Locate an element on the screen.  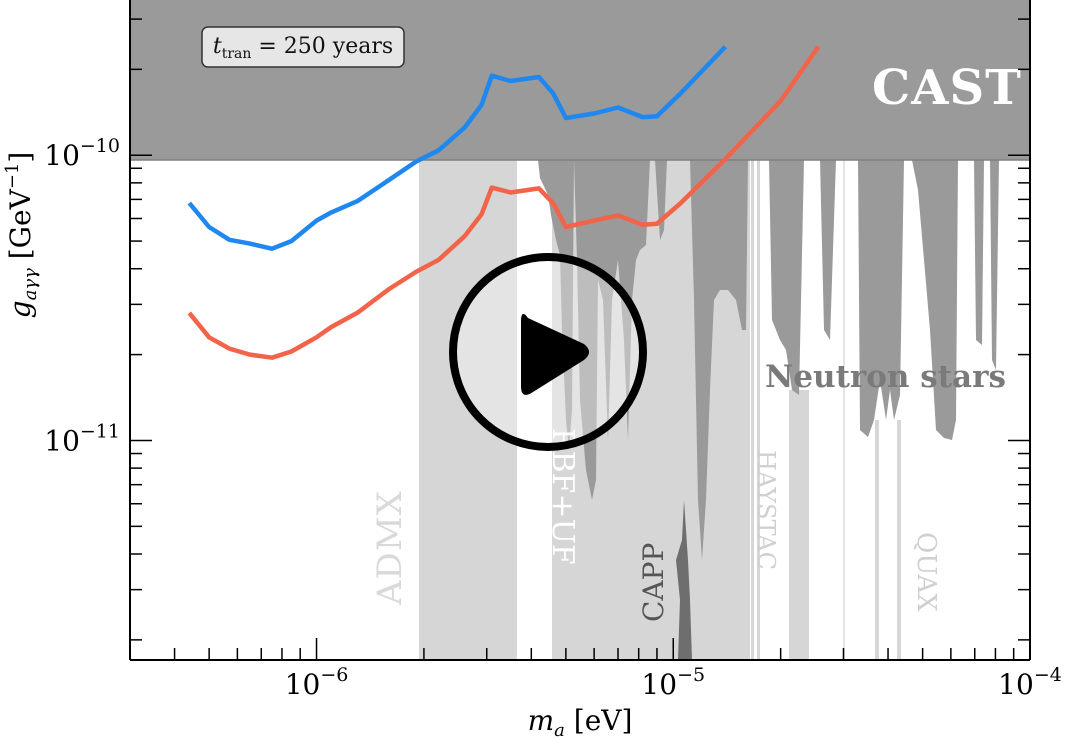
quax-band-b is located at coordinates (899, 540).